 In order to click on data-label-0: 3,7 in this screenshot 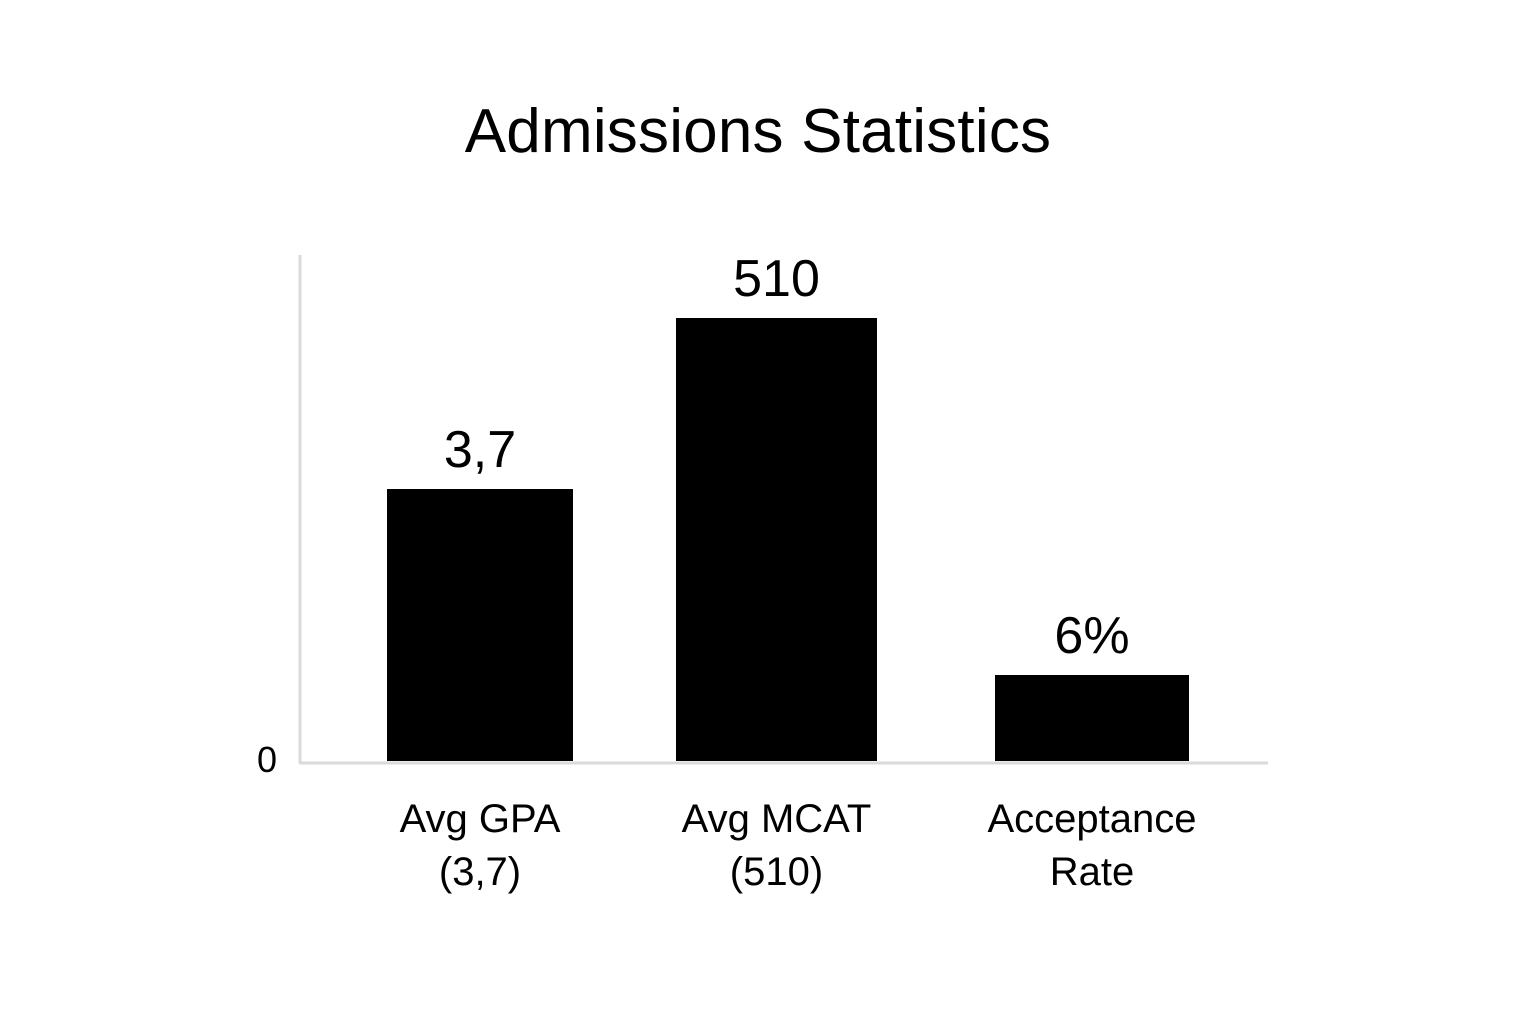, I will do `click(480, 450)`.